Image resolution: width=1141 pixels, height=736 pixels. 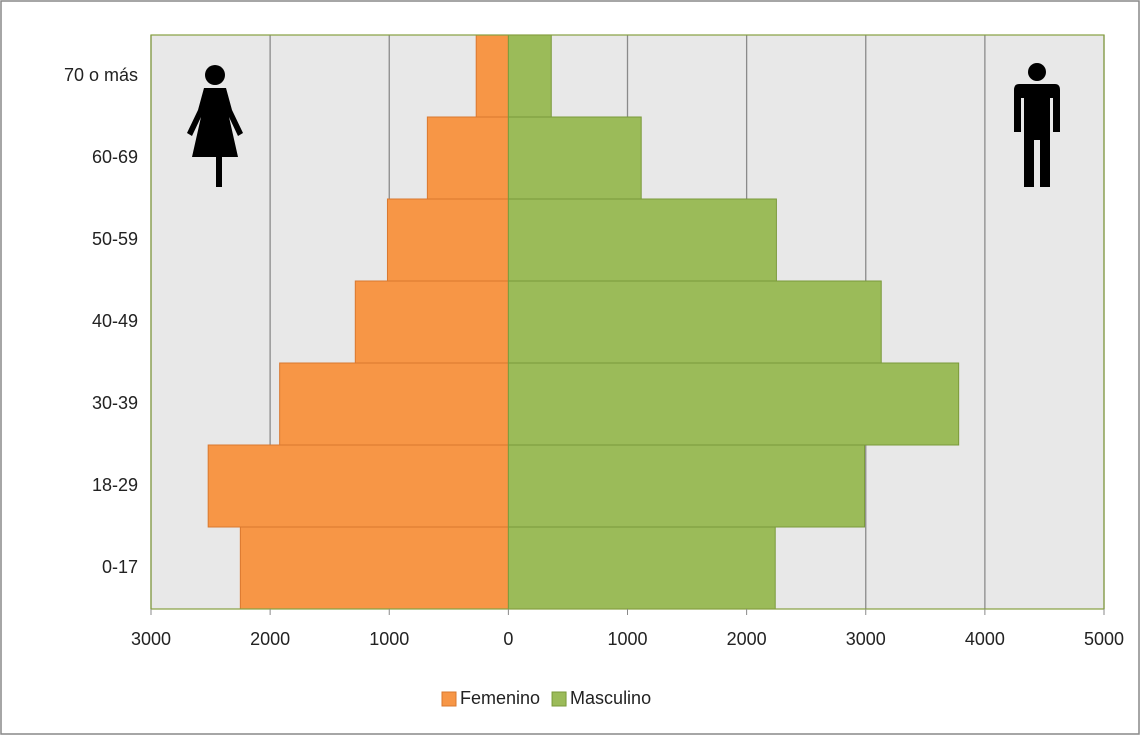 What do you see at coordinates (101, 75) in the screenshot?
I see `y-tick-label: 70 o más` at bounding box center [101, 75].